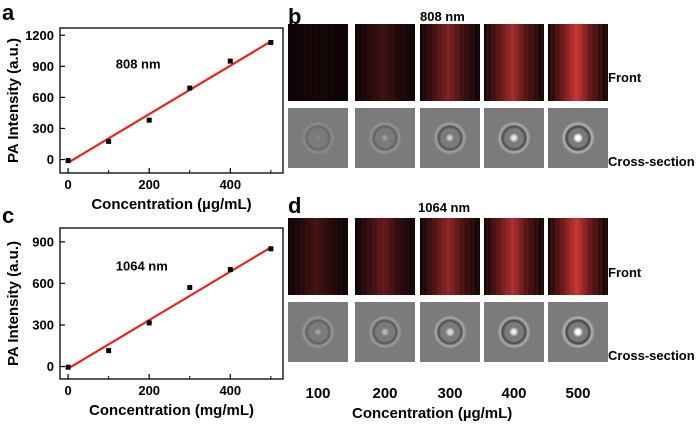 The height and width of the screenshot is (426, 700). Describe the element at coordinates (171, 410) in the screenshot. I see `x-axis-title: Concentration (mg/mL)` at that location.